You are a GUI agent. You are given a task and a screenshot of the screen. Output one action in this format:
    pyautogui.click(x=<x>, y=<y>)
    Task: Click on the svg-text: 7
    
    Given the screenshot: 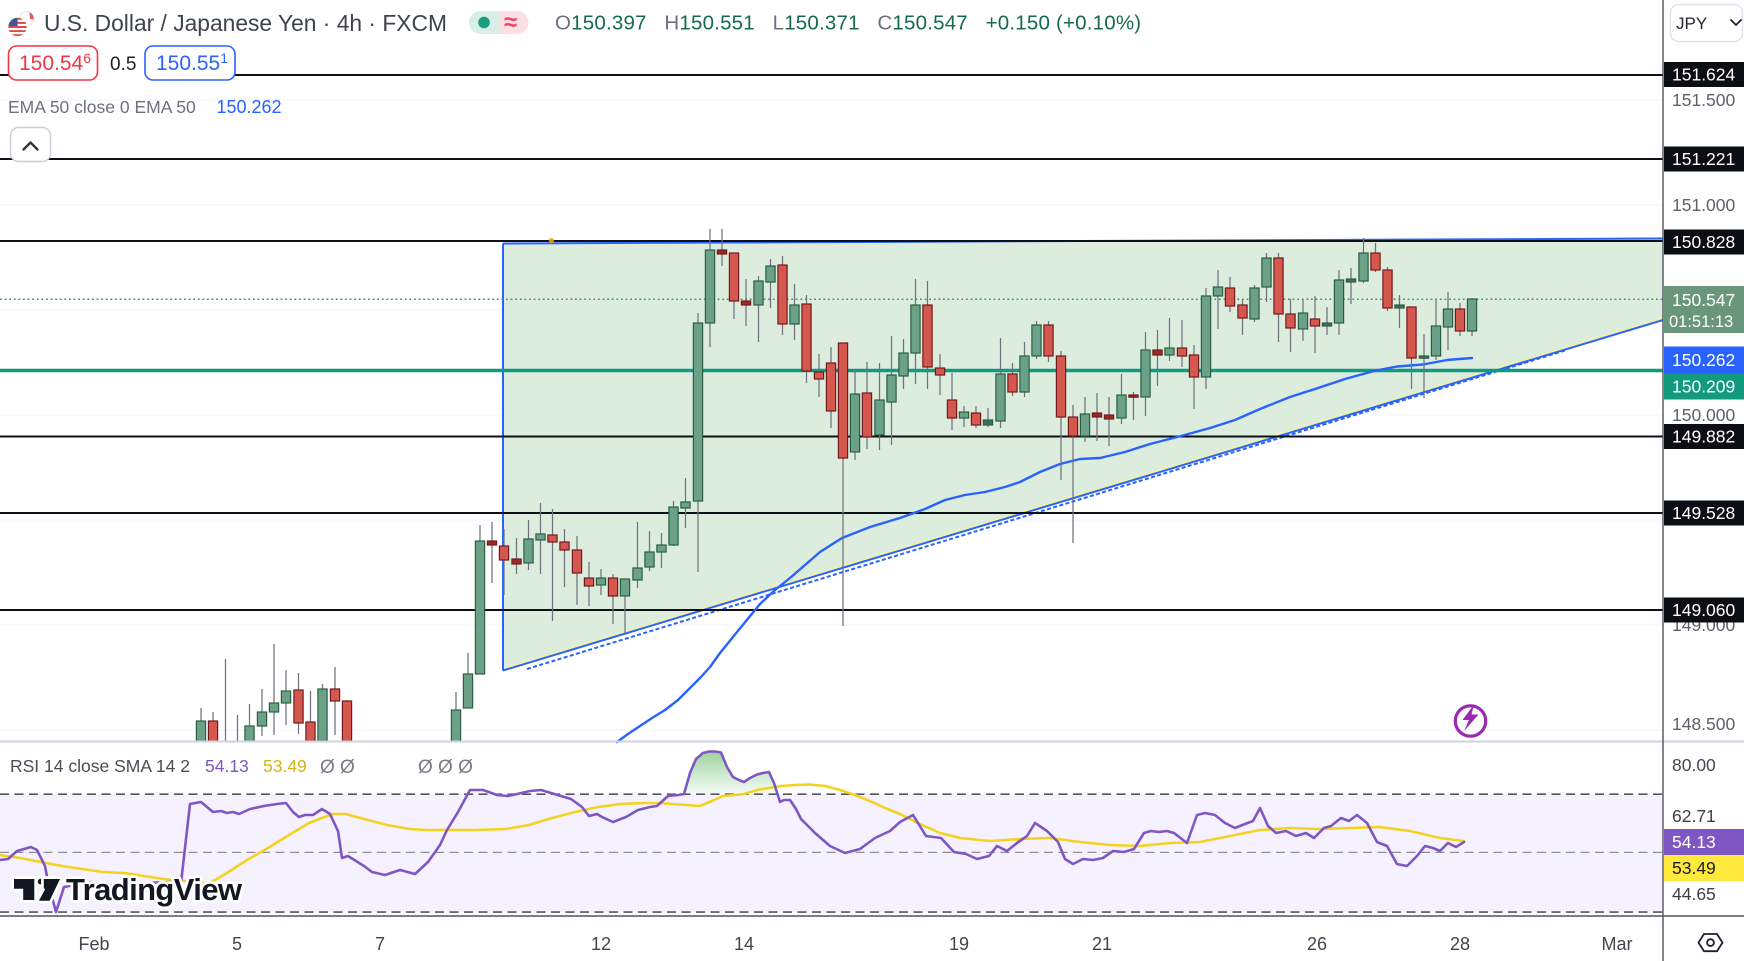 What is the action you would take?
    pyautogui.click(x=380, y=944)
    